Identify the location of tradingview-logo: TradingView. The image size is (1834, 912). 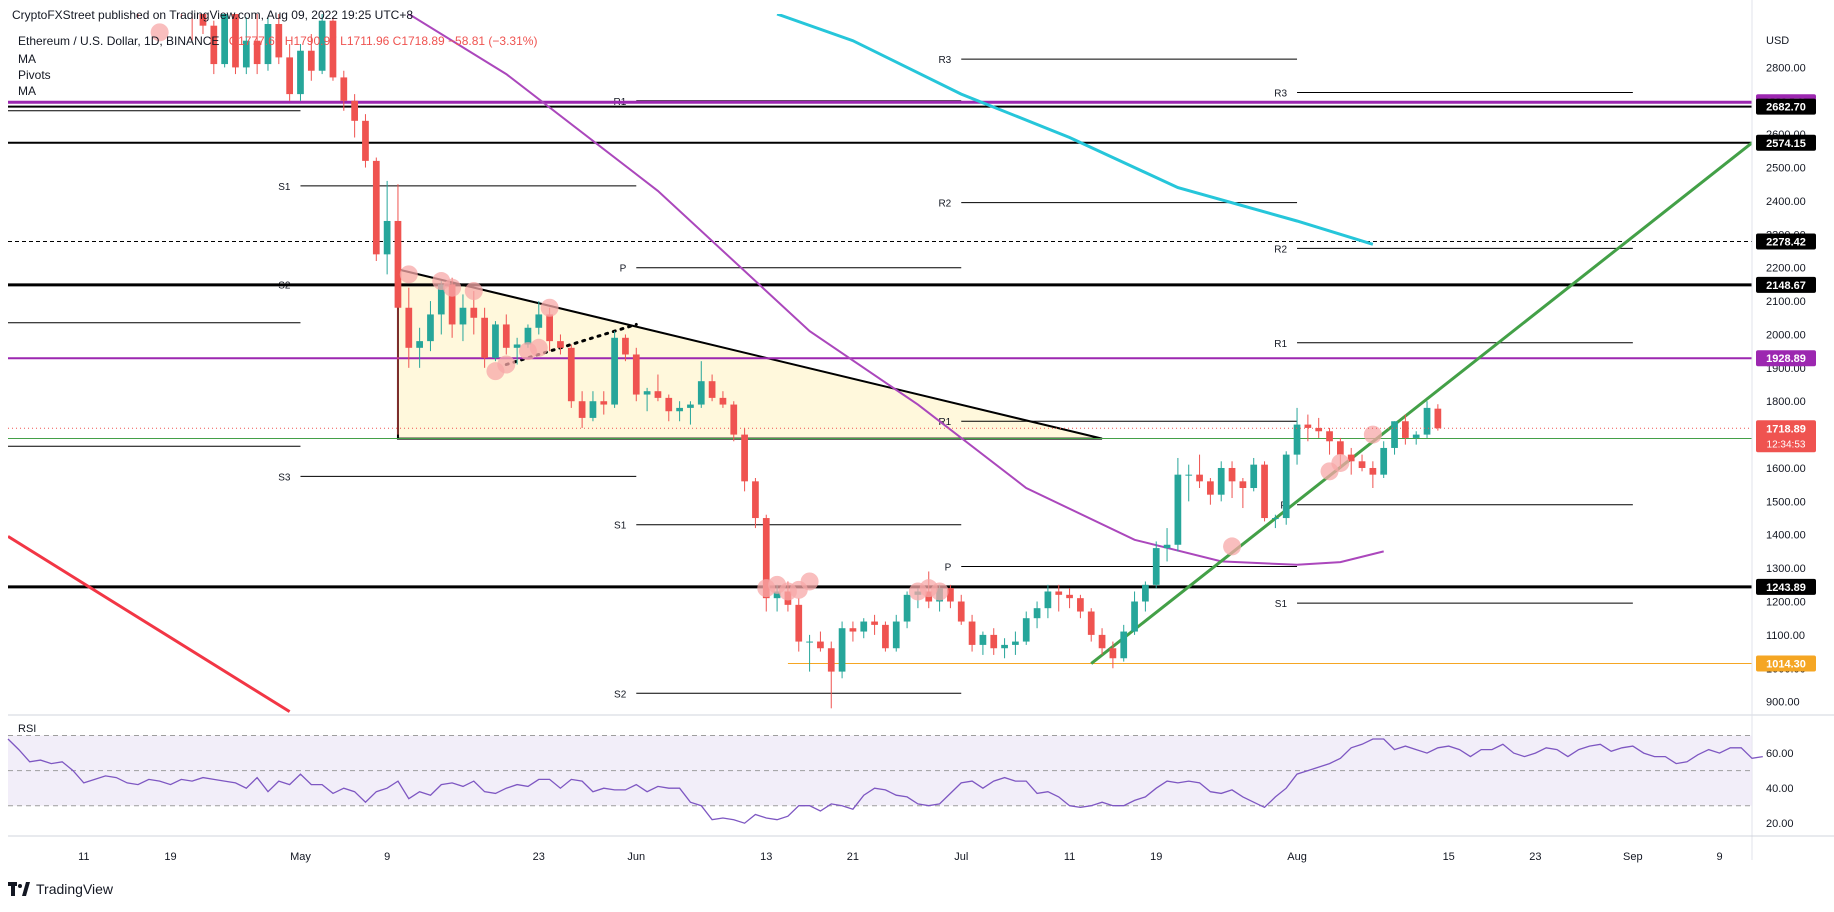
(60, 889).